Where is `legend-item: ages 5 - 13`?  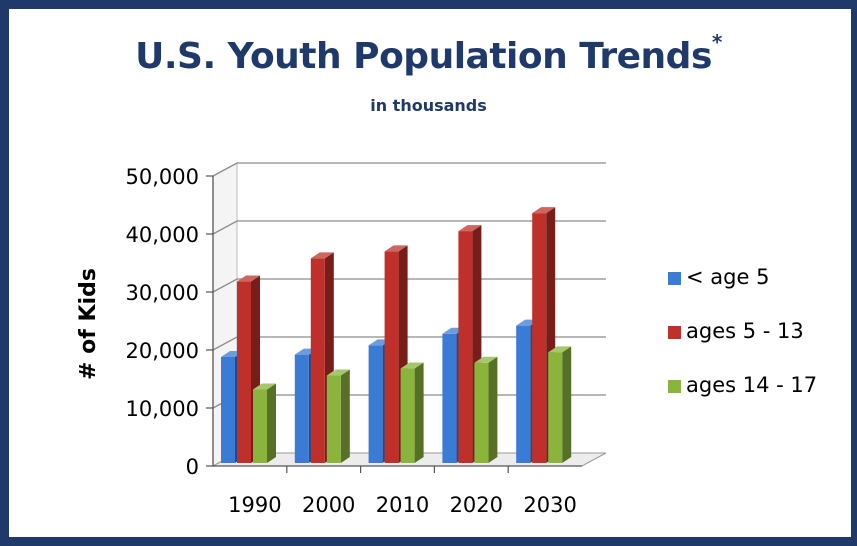 legend-item: ages 5 - 13 is located at coordinates (736, 331).